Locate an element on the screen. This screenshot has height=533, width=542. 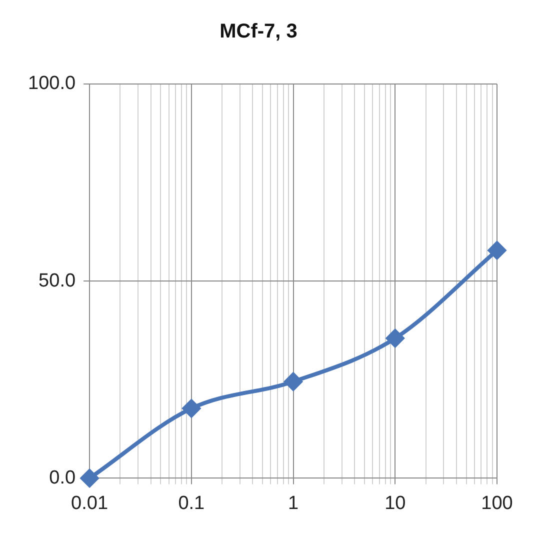
y-tick-label: 0.0 is located at coordinates (62, 477).